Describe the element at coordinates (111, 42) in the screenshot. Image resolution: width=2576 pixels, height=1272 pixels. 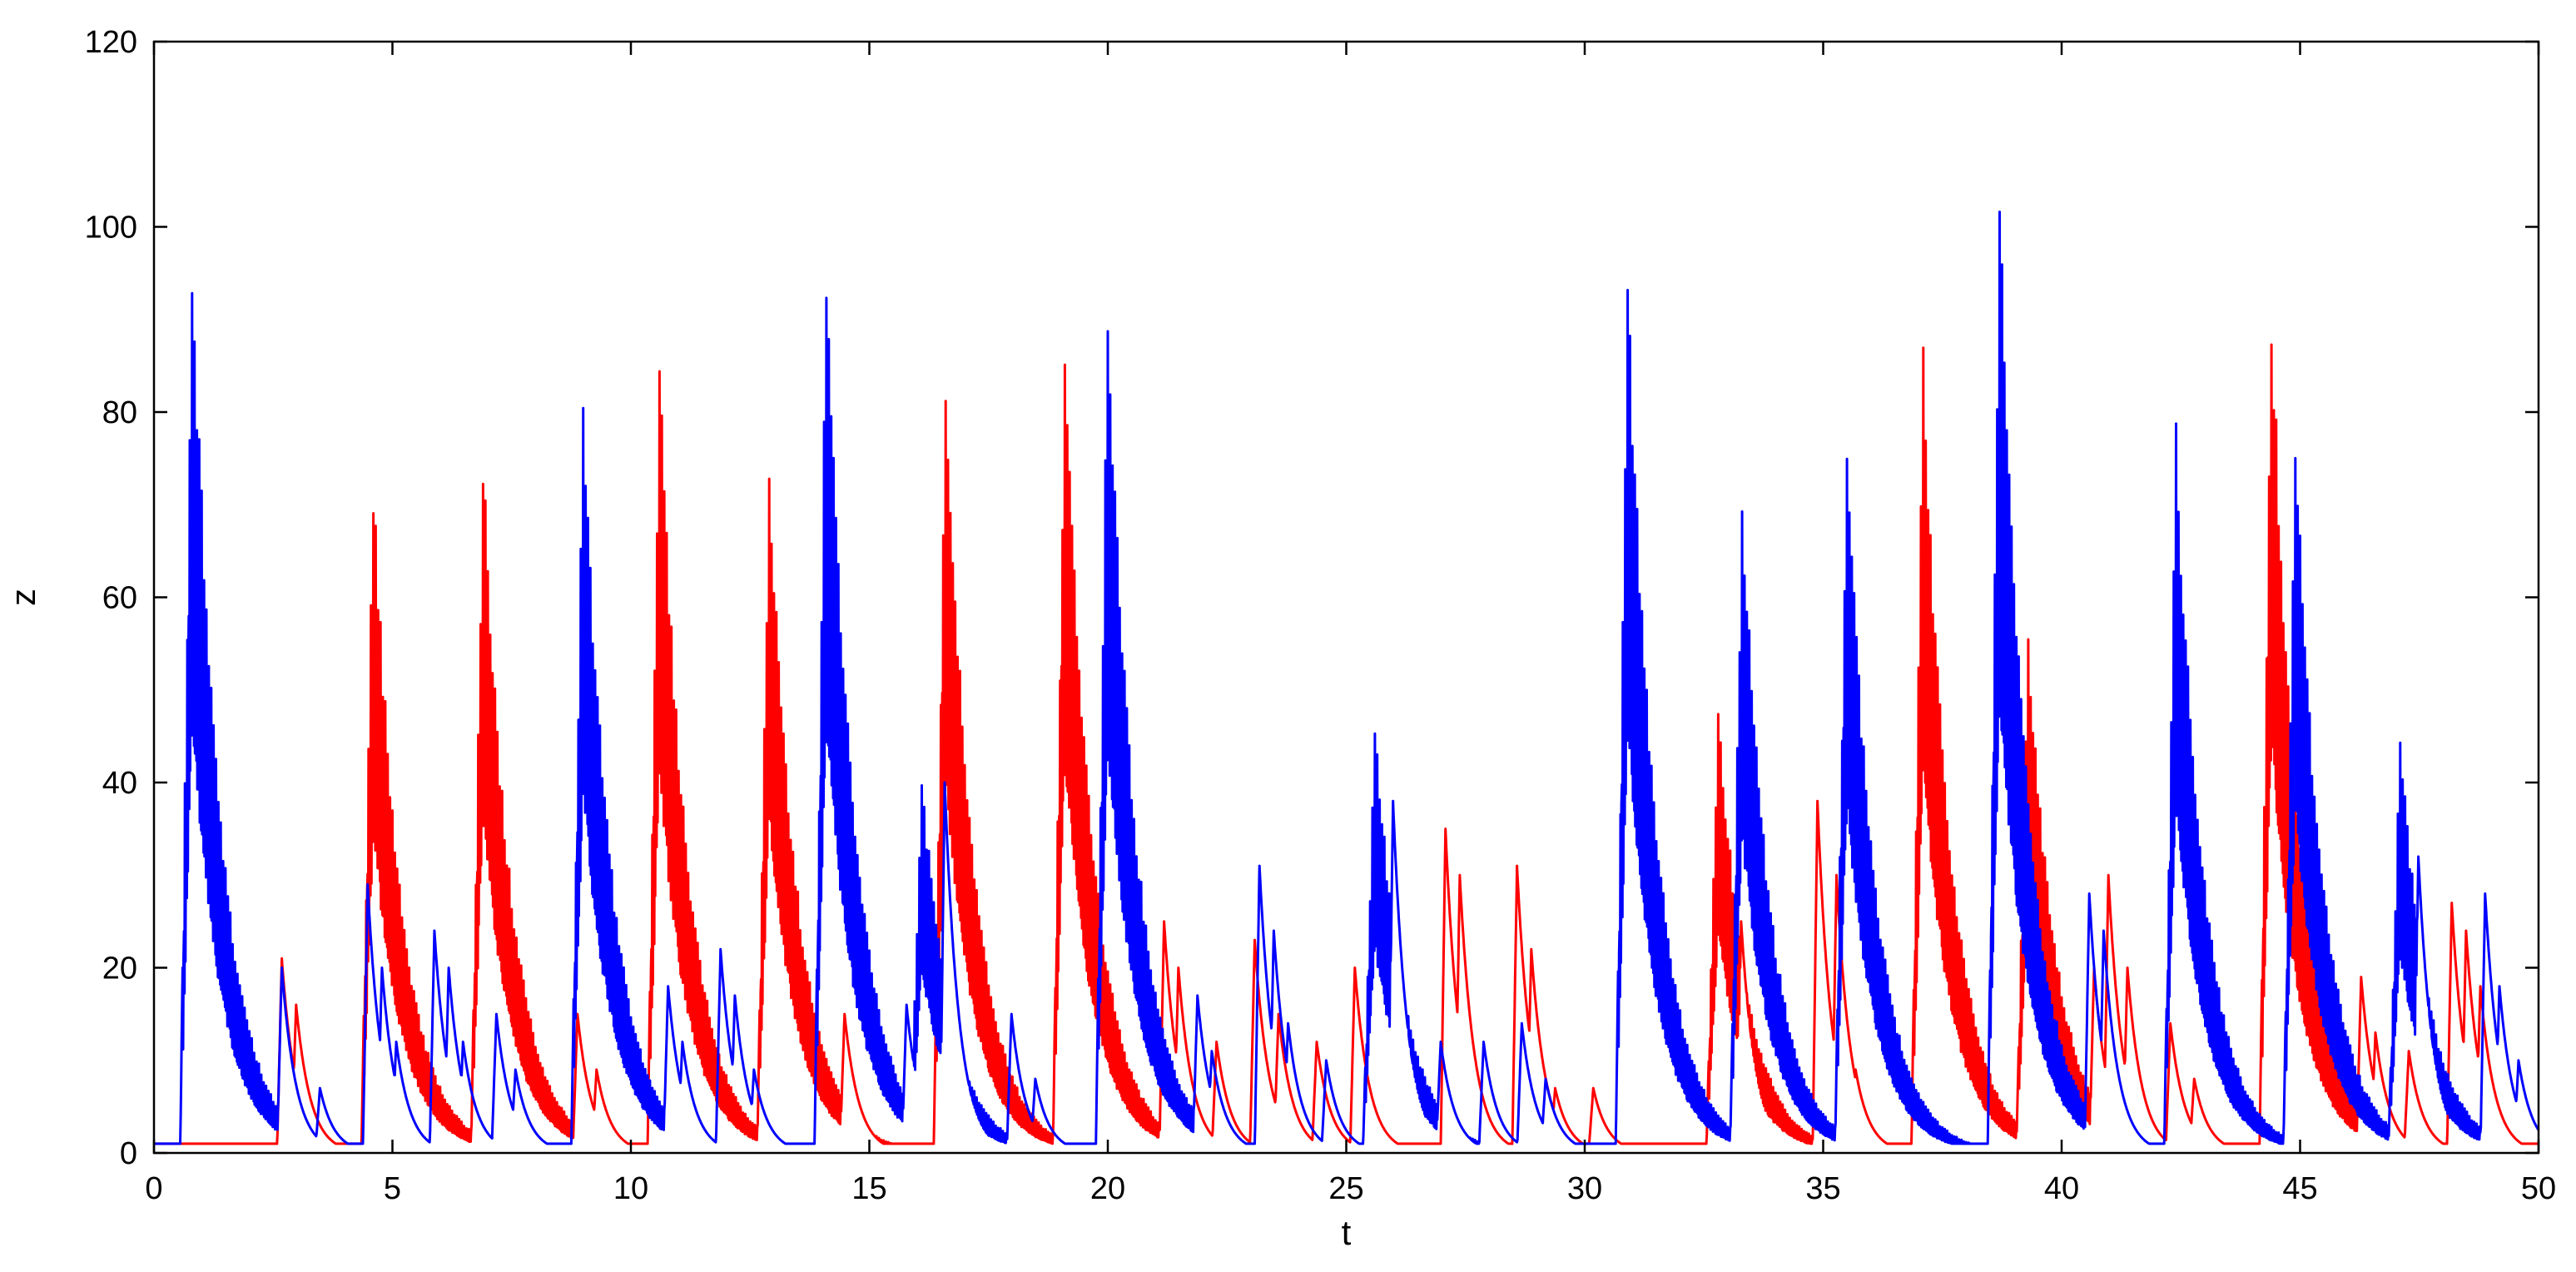
I see `y-tick-label: 120` at that location.